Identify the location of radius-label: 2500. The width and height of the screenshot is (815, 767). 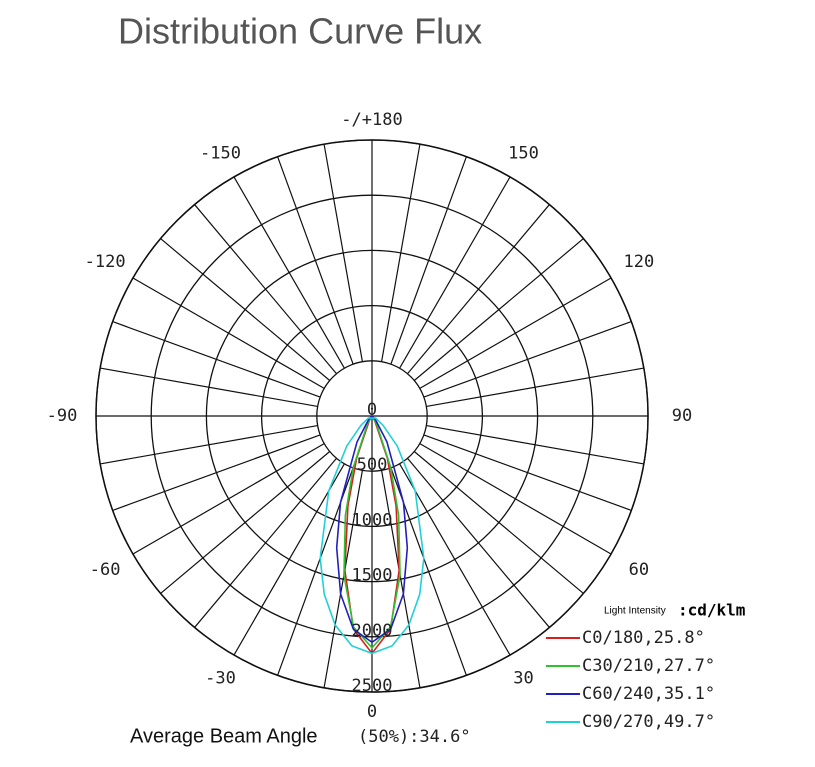
(372, 686).